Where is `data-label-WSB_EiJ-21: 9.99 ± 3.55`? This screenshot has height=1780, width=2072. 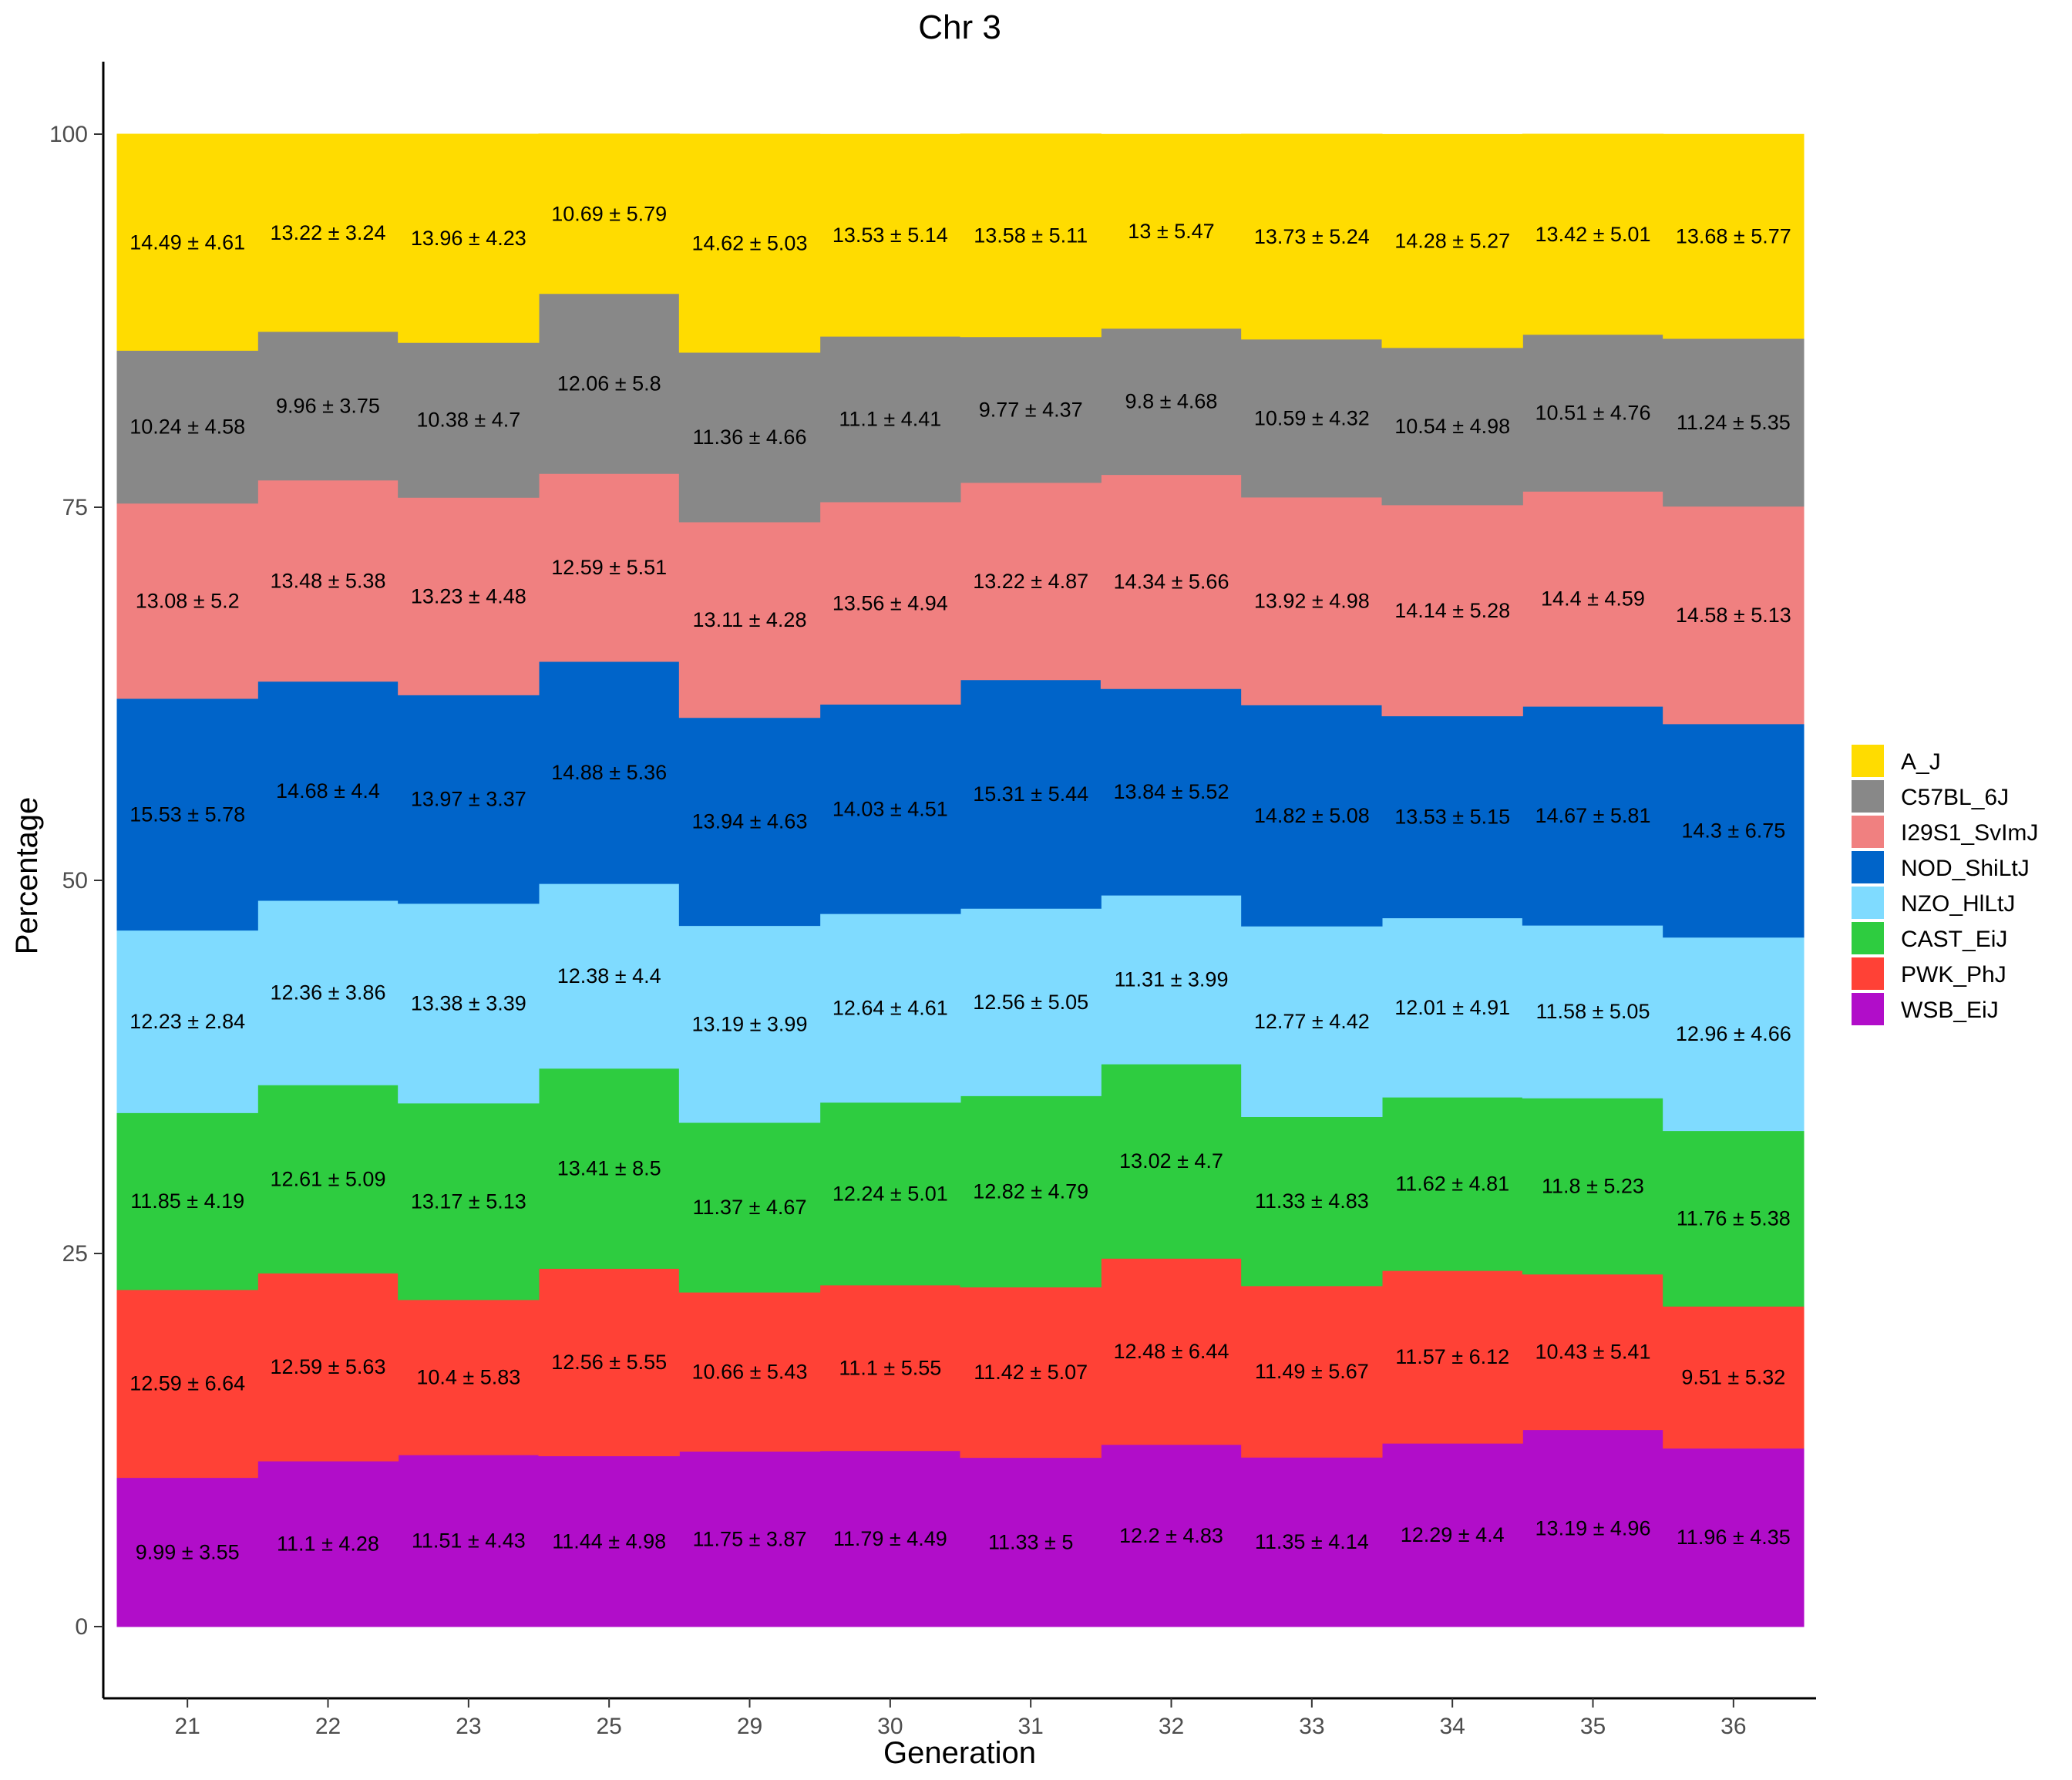
data-label-WSB_EiJ-21: 9.99 ± 3.55 is located at coordinates (188, 1551).